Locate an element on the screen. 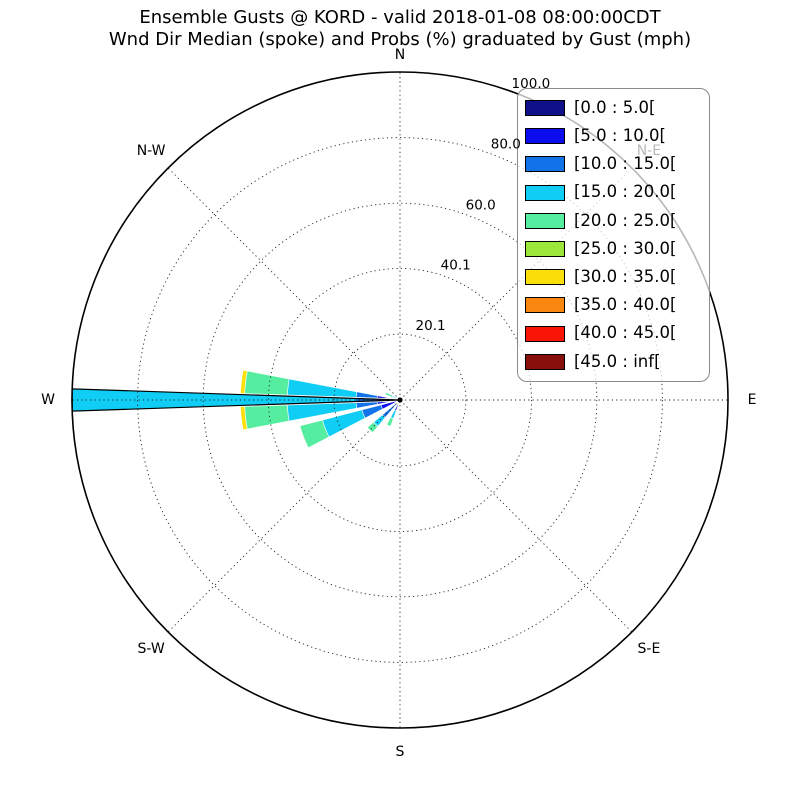 This screenshot has width=800, height=800. legend-item: [15.0 : 20.0[ is located at coordinates (615, 193).